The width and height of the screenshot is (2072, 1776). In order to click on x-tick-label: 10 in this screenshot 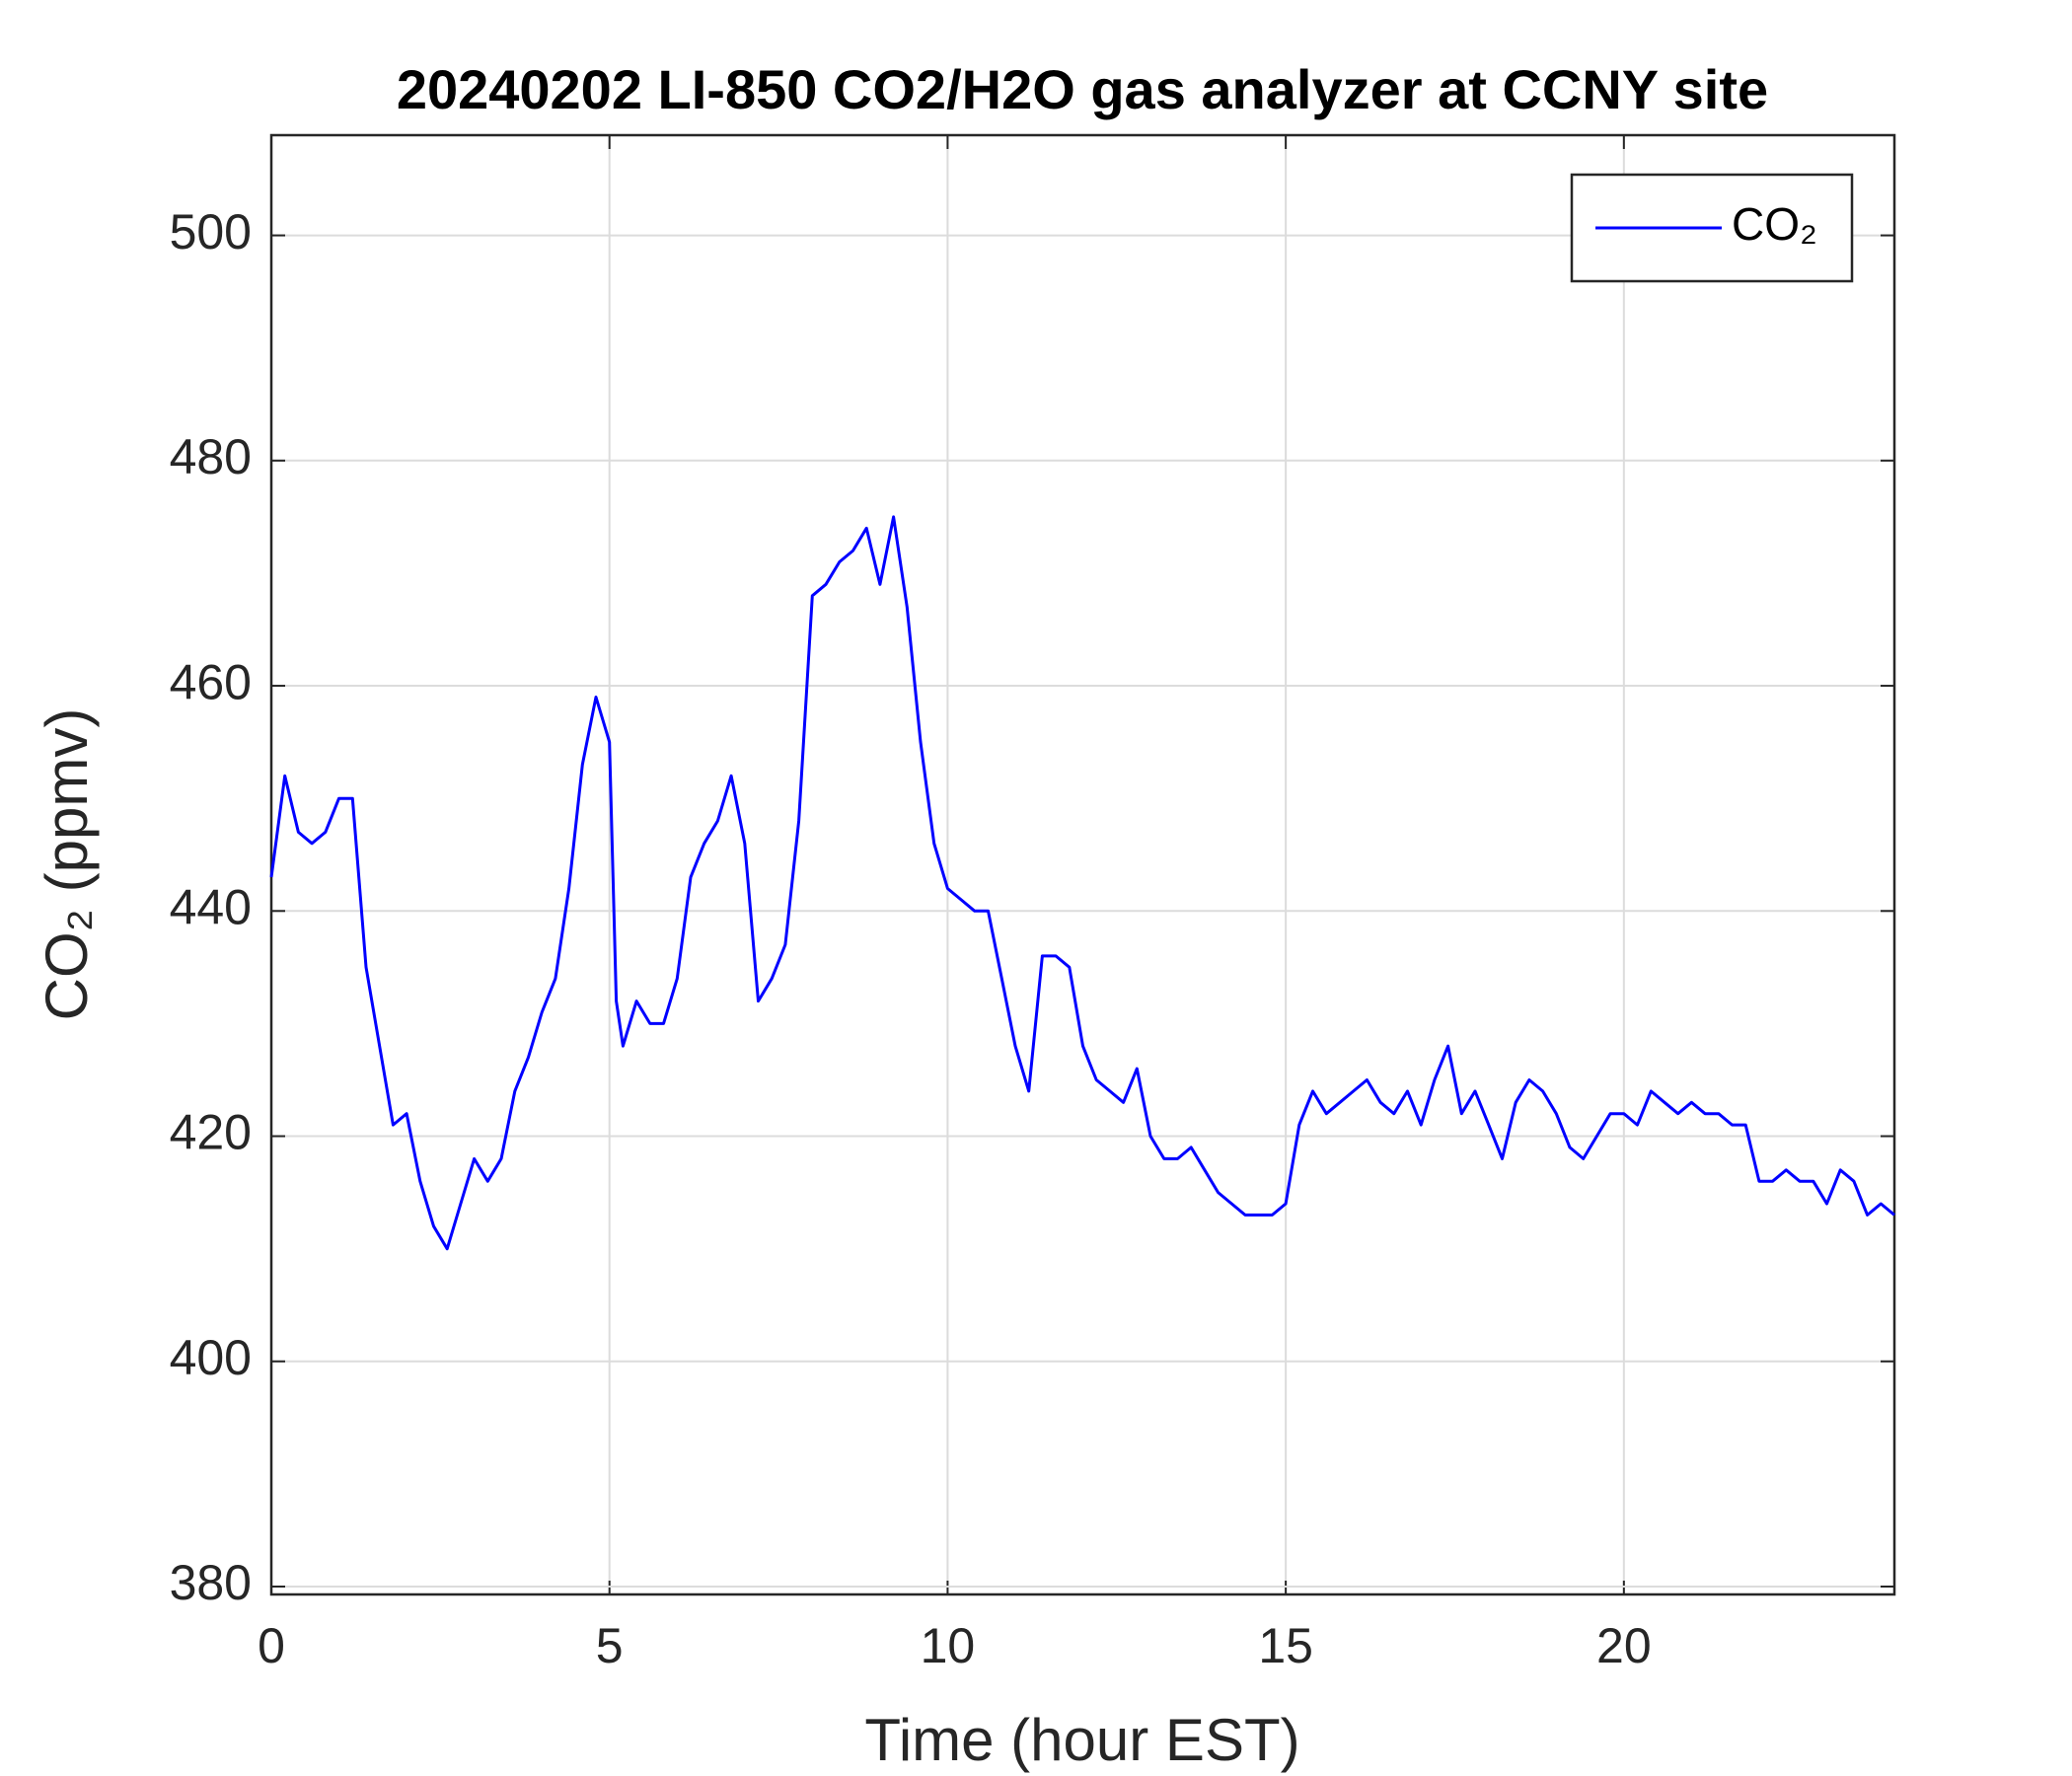, I will do `click(949, 1646)`.